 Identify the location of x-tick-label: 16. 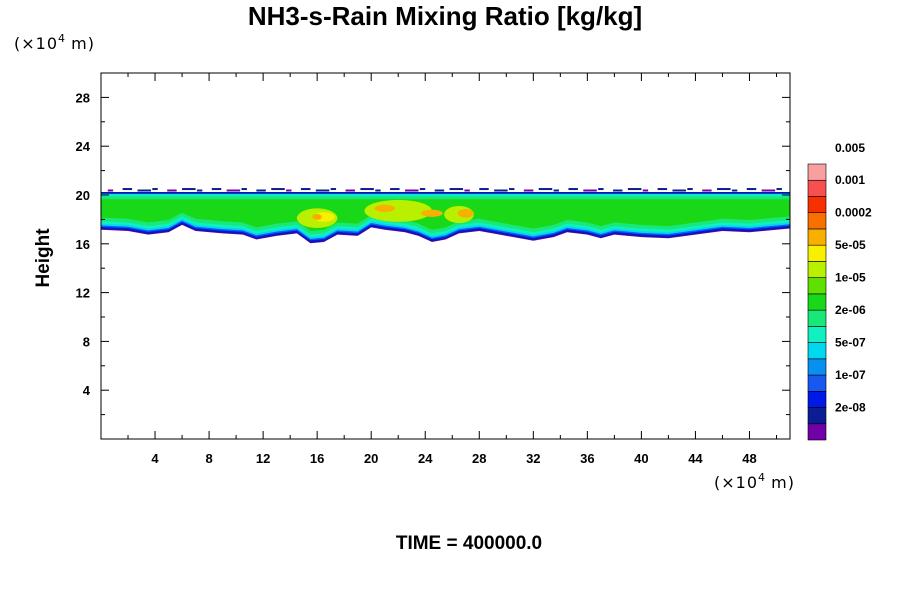
(317, 458).